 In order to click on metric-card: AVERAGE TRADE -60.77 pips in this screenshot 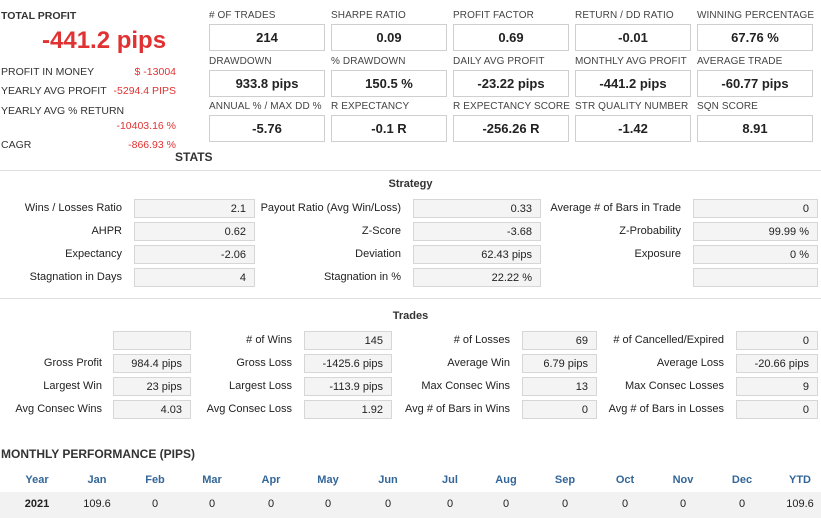, I will do `click(755, 76)`.